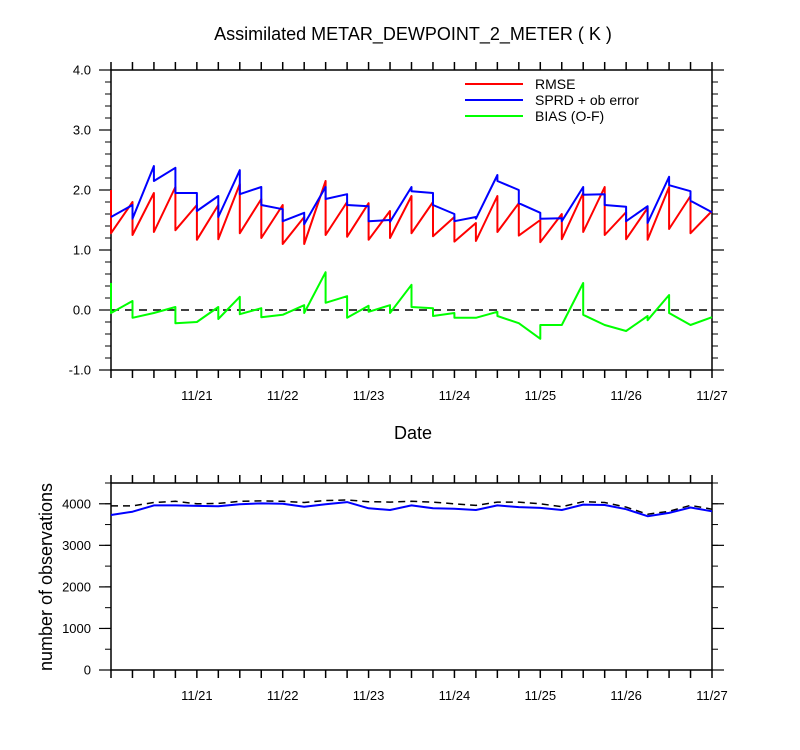  I want to click on y-tick-label: 0.0, so click(82, 310).